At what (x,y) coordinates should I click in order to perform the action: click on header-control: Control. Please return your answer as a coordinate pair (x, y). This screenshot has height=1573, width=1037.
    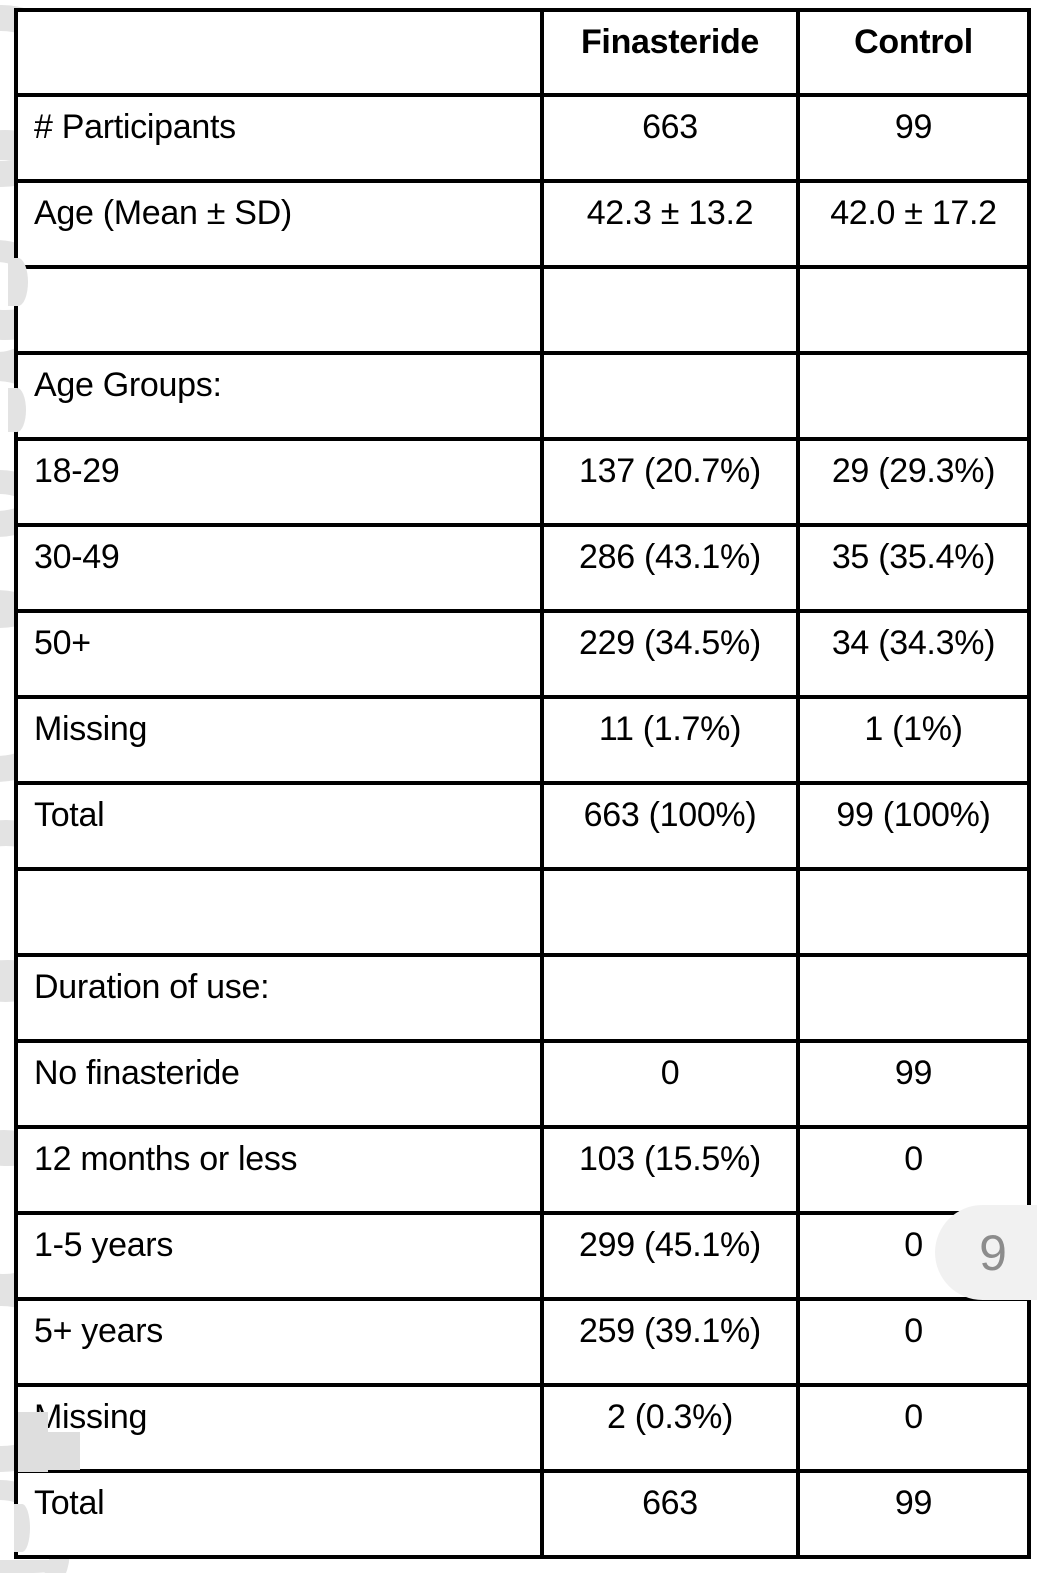
    Looking at the image, I should click on (913, 52).